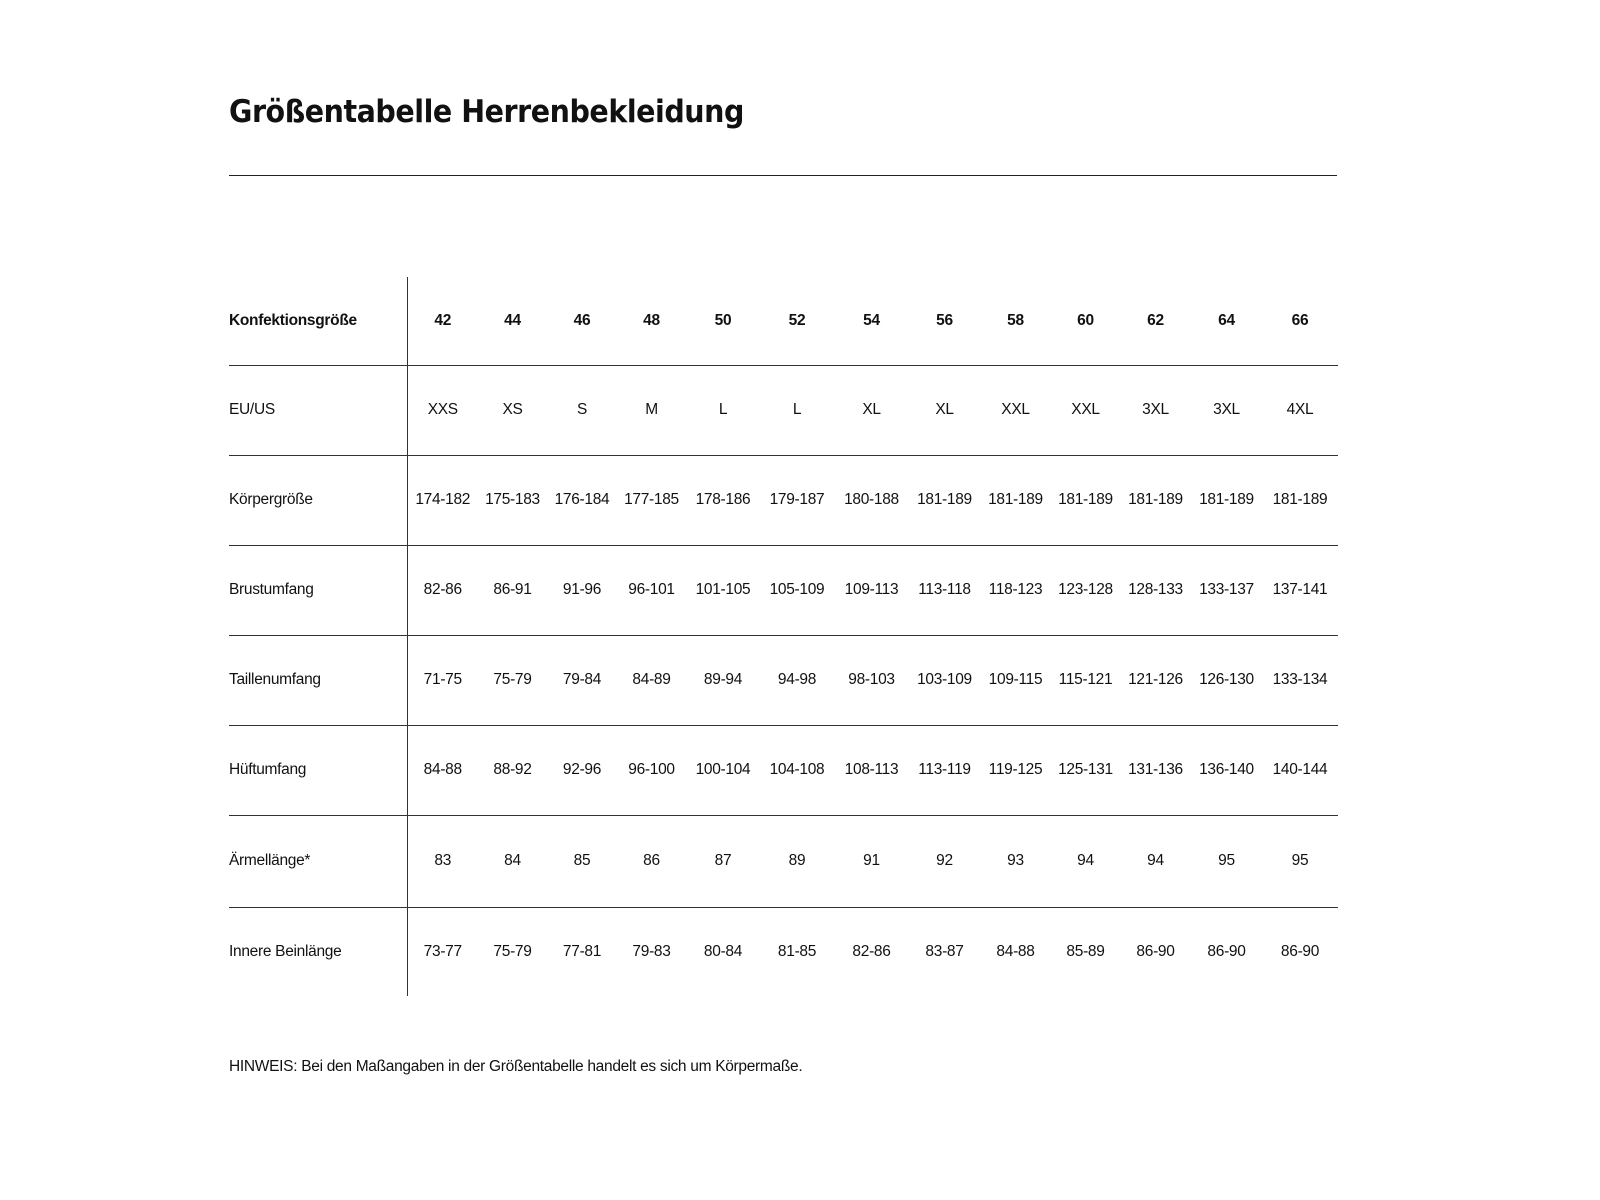  I want to click on table-cell: 91, so click(871, 860).